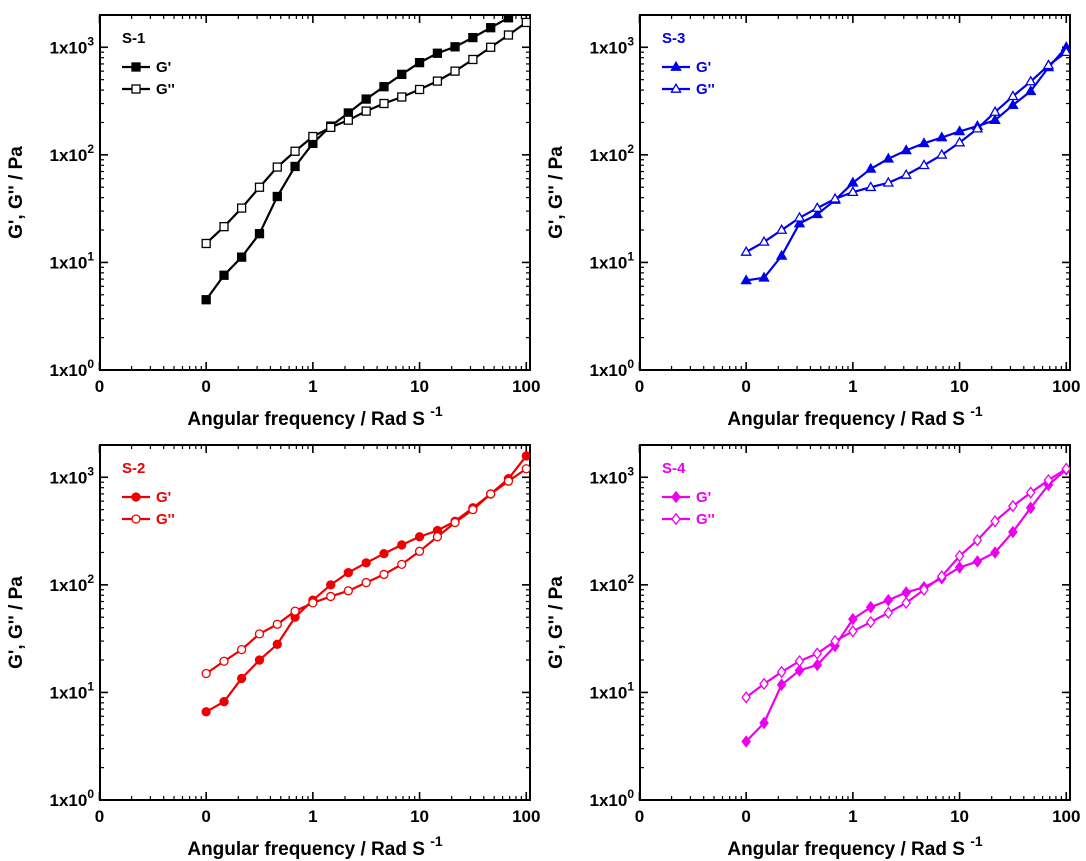 The width and height of the screenshot is (1086, 861). What do you see at coordinates (630, 579) in the screenshot?
I see `y-tick-exponent: 2` at bounding box center [630, 579].